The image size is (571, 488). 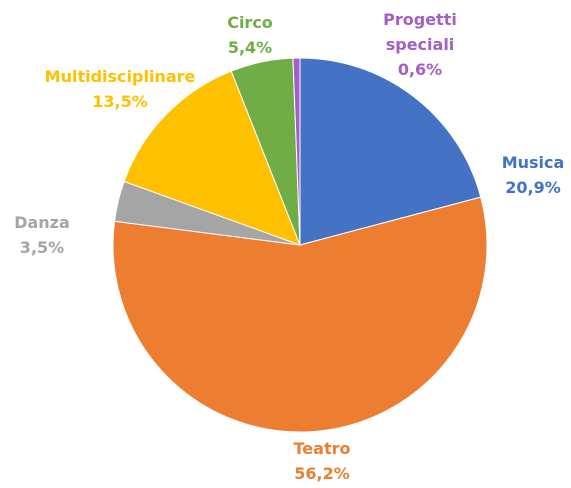 I want to click on value-label: 0,6%, so click(x=420, y=69).